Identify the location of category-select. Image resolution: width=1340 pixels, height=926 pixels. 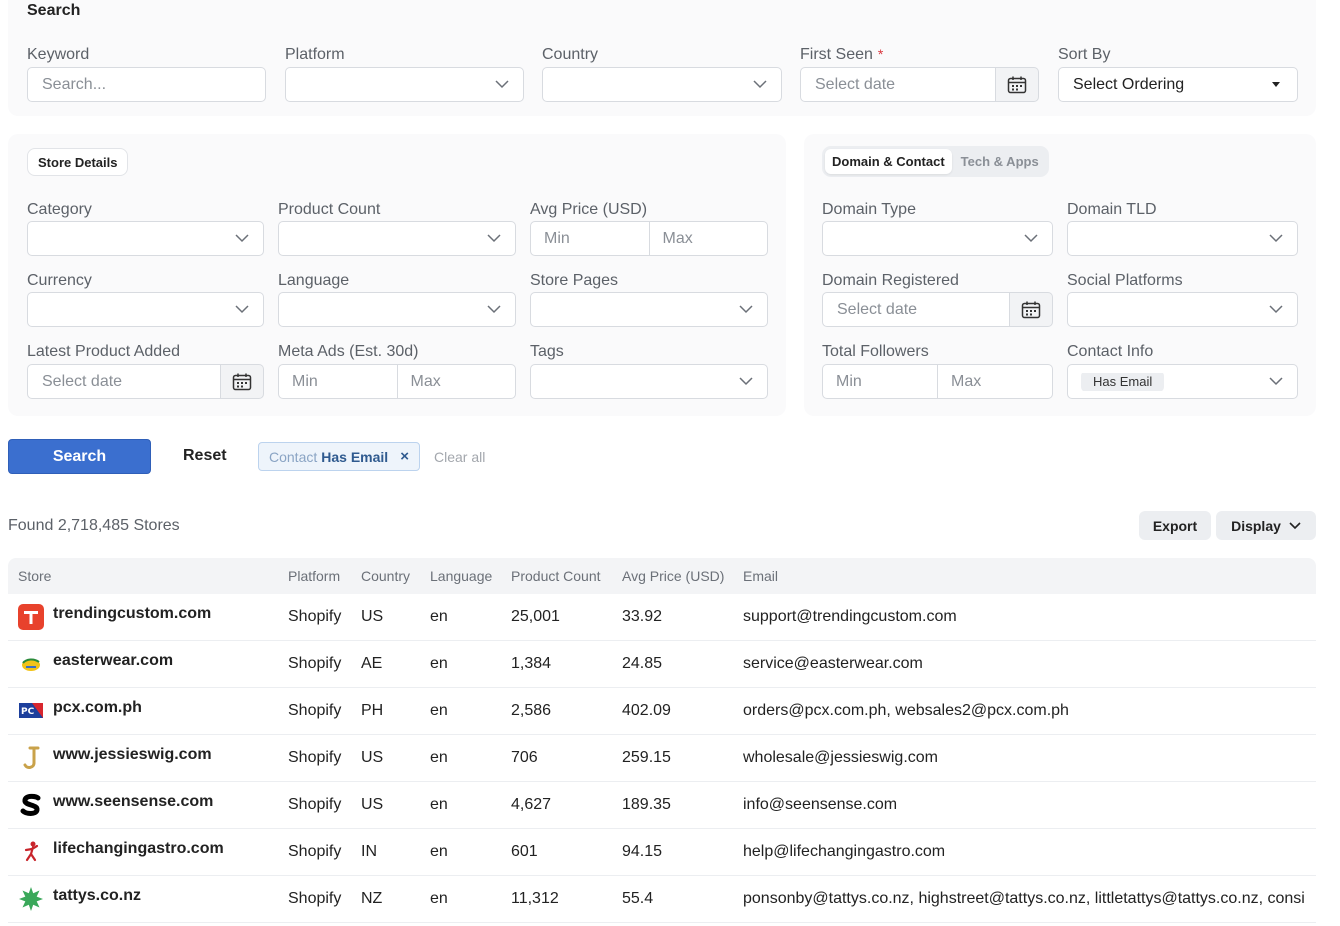
(145, 238).